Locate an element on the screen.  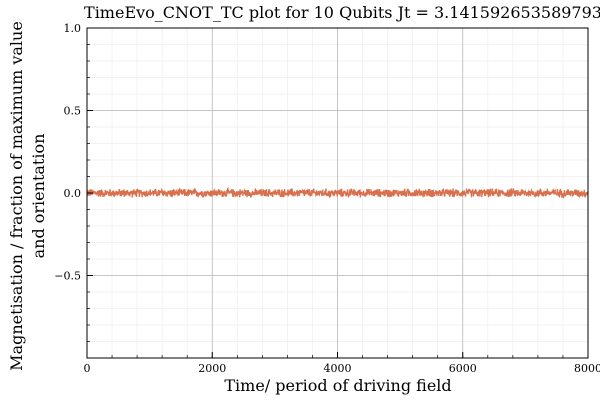
x-tick-label: 4000 is located at coordinates (338, 368).